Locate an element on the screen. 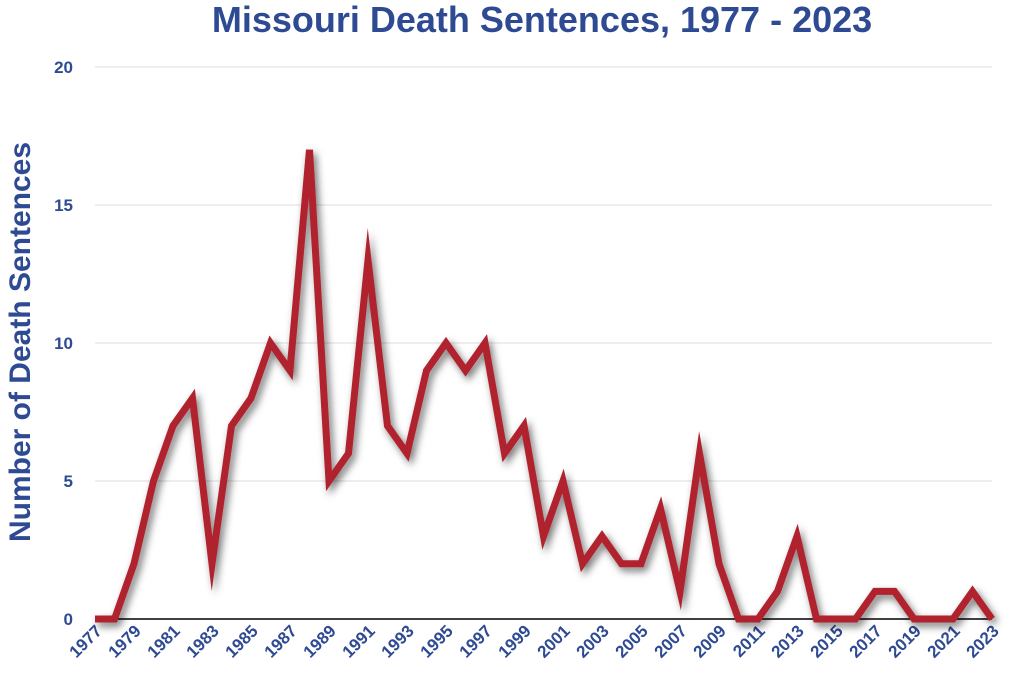 The width and height of the screenshot is (1024, 678). x-tick-label: 1981 is located at coordinates (164, 641).